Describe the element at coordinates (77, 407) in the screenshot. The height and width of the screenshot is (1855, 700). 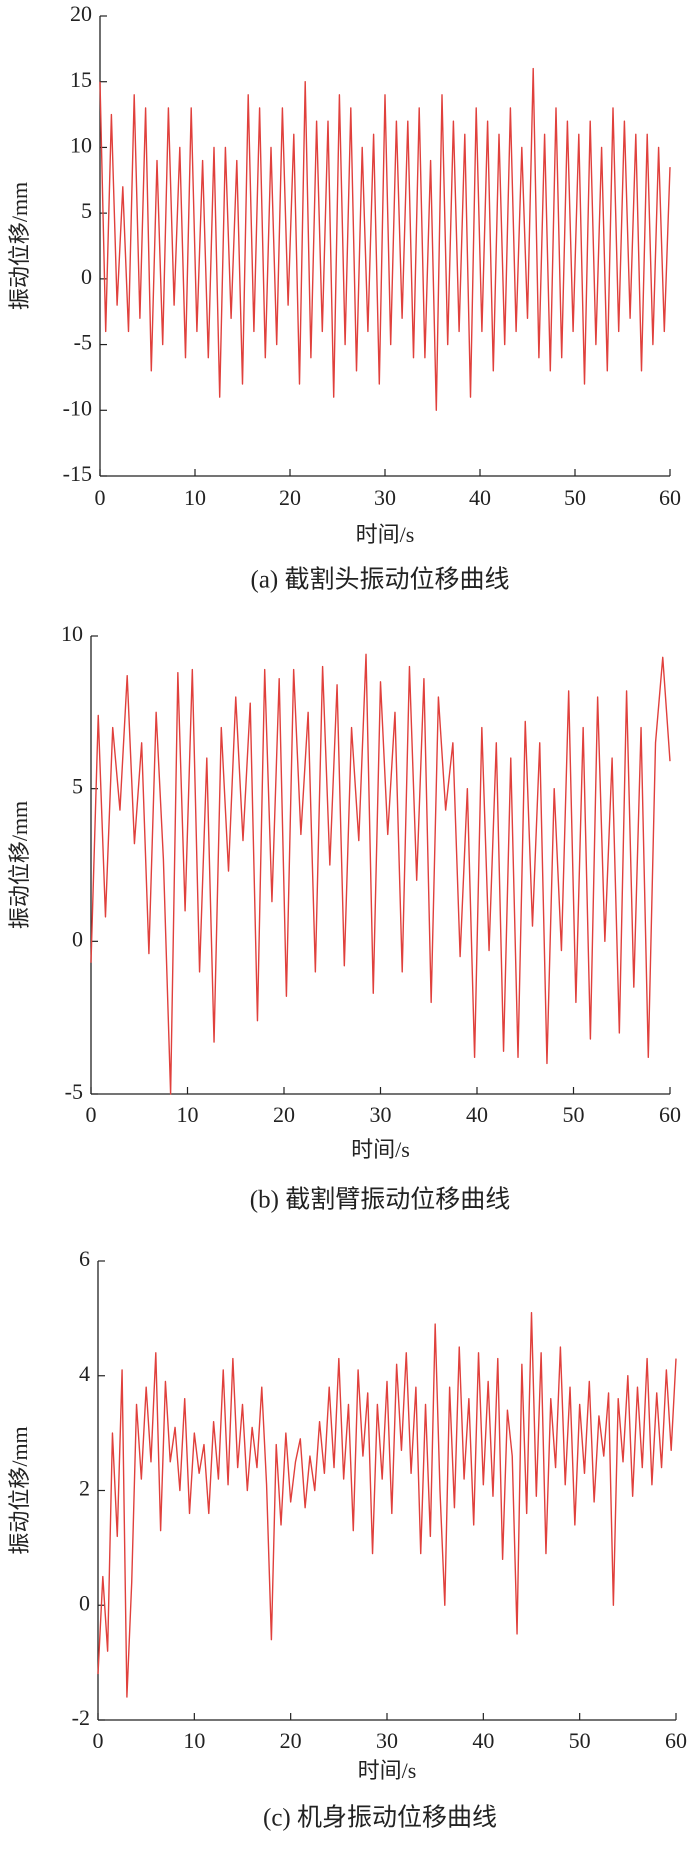
I see `y-tick-label: -10` at that location.